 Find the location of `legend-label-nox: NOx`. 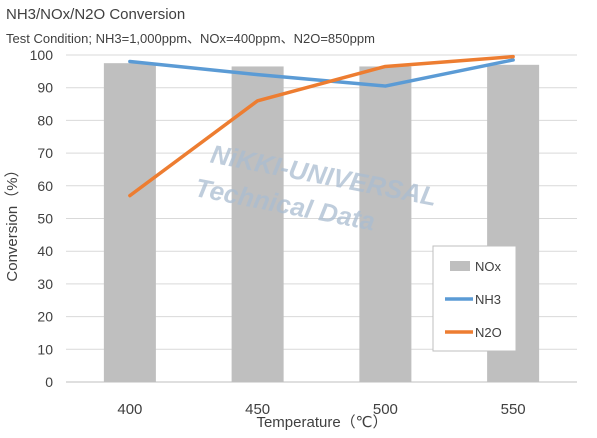

legend-label-nox: NOx is located at coordinates (488, 266).